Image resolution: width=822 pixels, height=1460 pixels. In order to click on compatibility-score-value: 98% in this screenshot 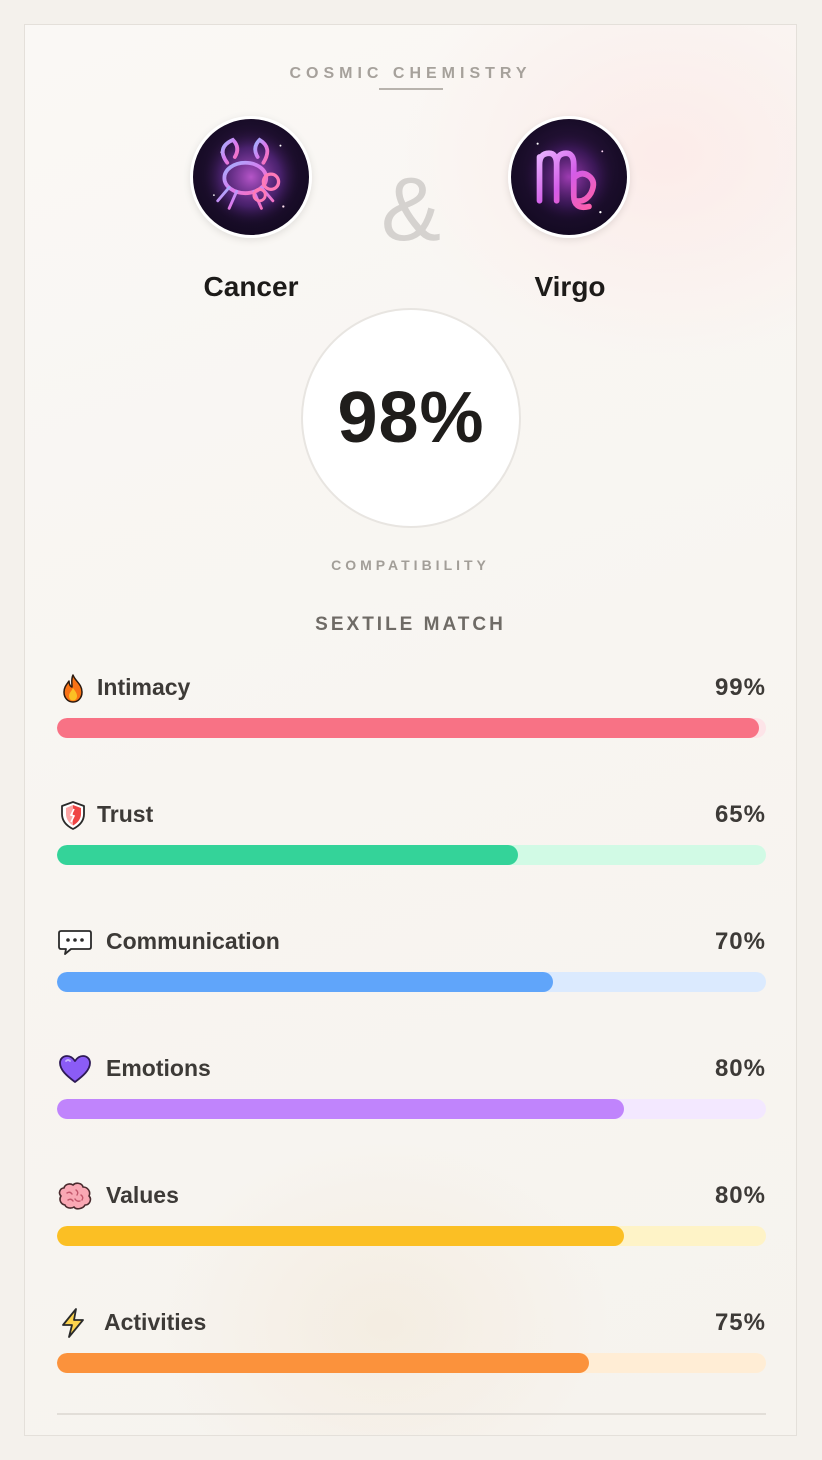, I will do `click(411, 418)`.